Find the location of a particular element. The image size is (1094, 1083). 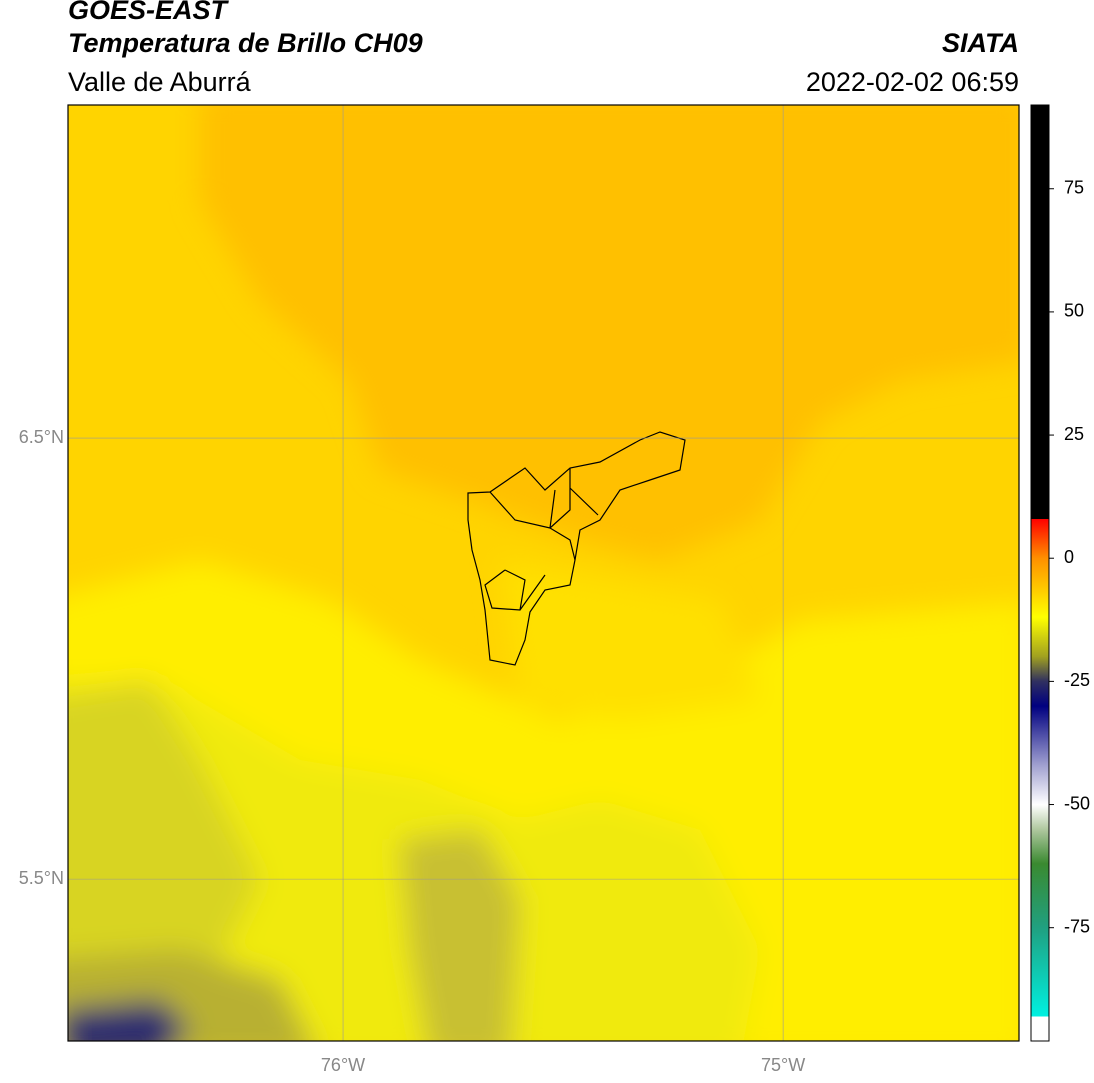

y-tick-label: 5.5°N is located at coordinates (41, 878).